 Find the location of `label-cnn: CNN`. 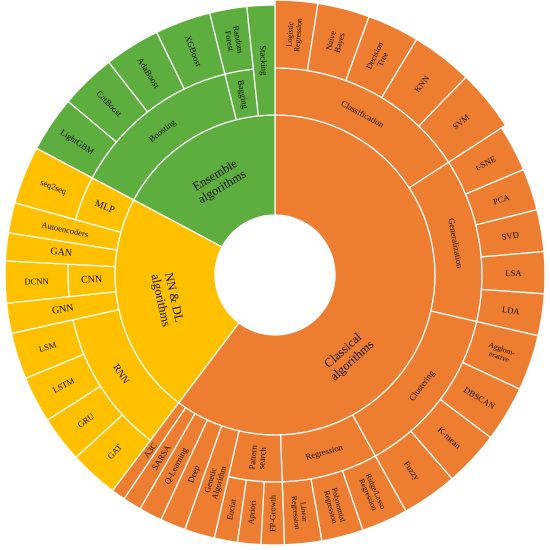

label-cnn: CNN is located at coordinates (91, 280).